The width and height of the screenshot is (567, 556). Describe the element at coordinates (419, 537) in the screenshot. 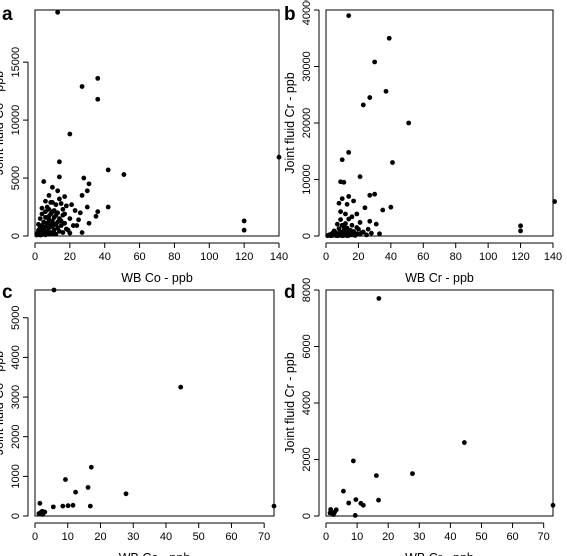

I see `x-tick-label-d: 30` at that location.